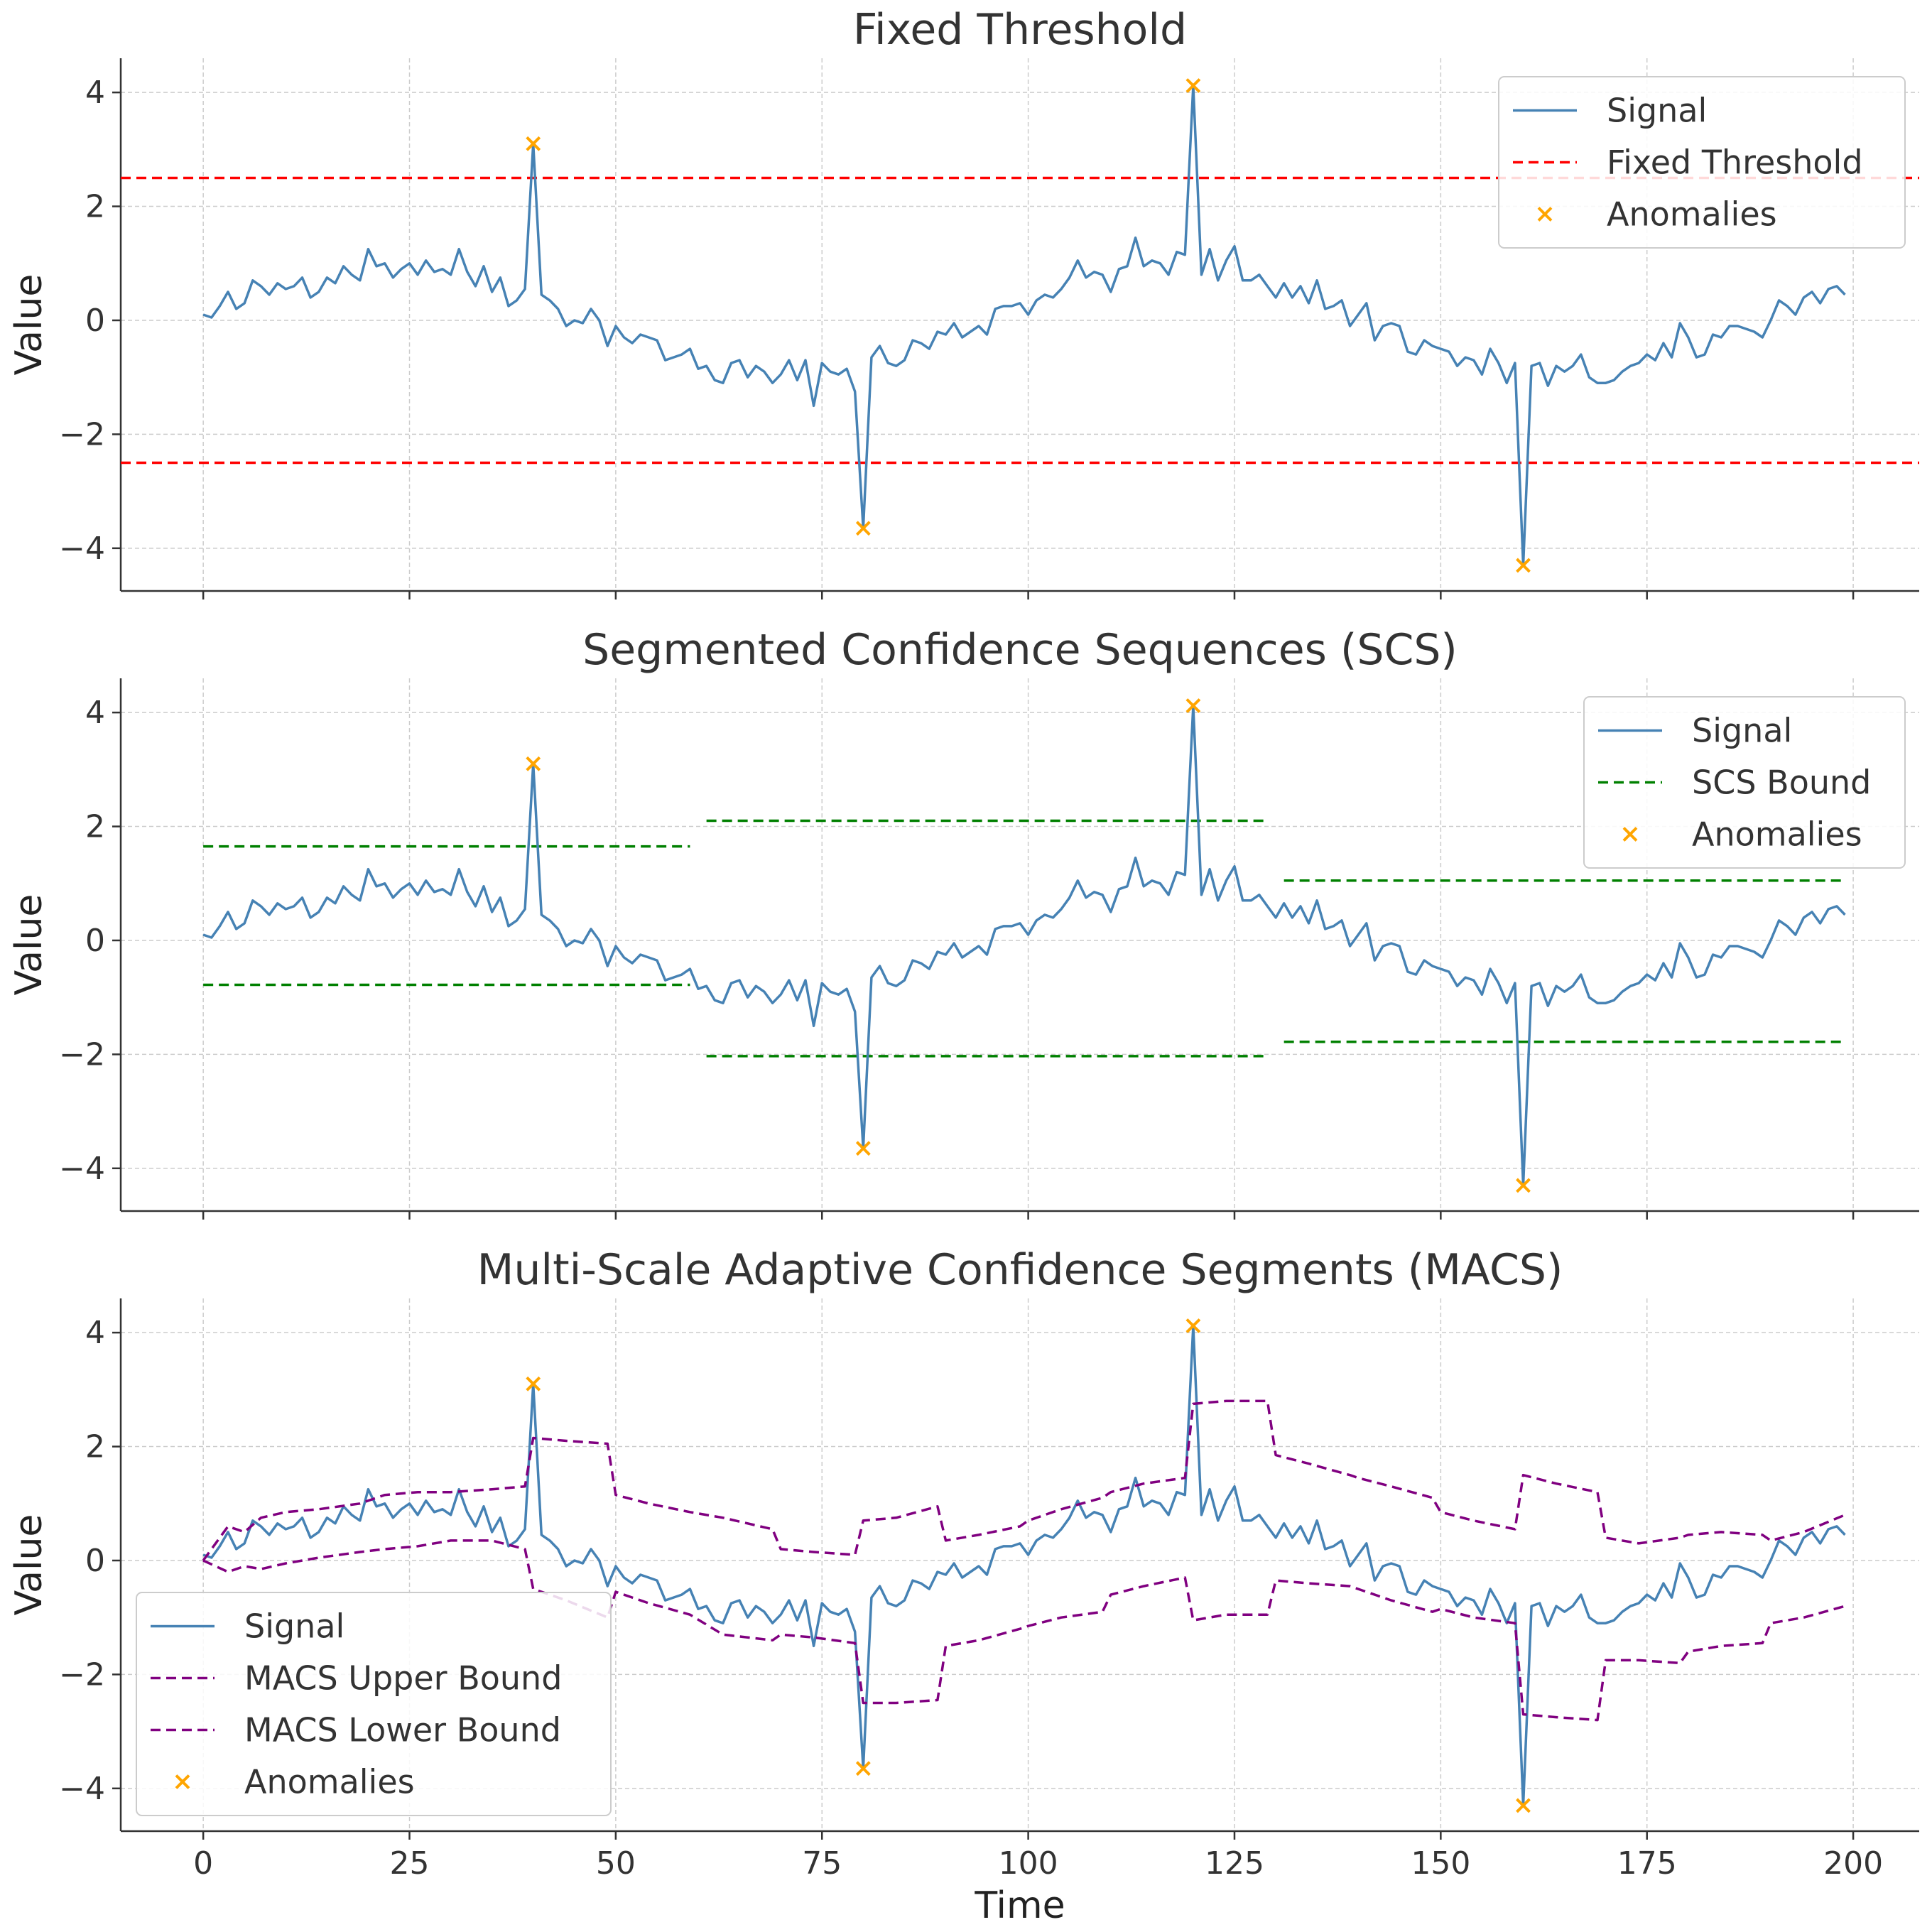  Describe the element at coordinates (1735, 163) in the screenshot. I see `legend-label: Fixed Threshold` at that location.